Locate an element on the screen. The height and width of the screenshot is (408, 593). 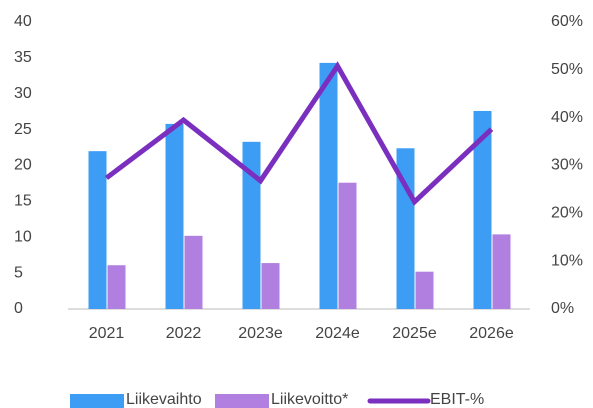
y2-tick-label: 20% is located at coordinates (567, 213).